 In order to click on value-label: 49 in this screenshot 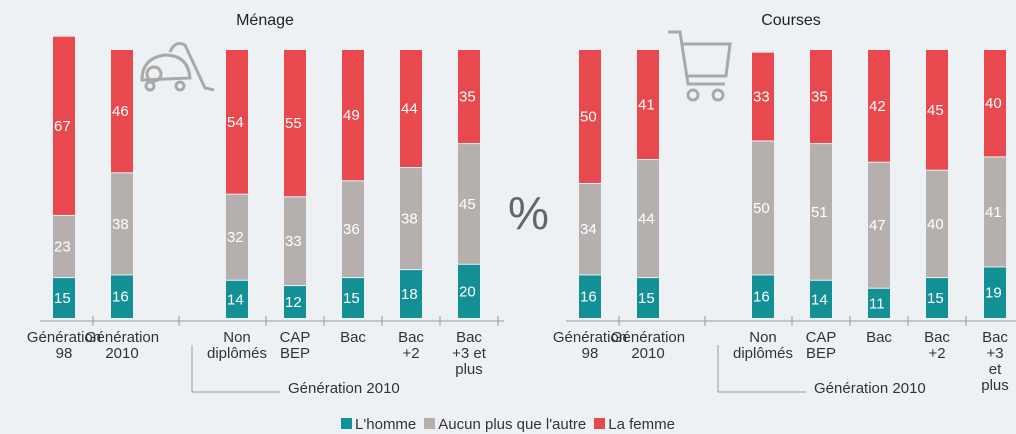, I will do `click(351, 115)`.